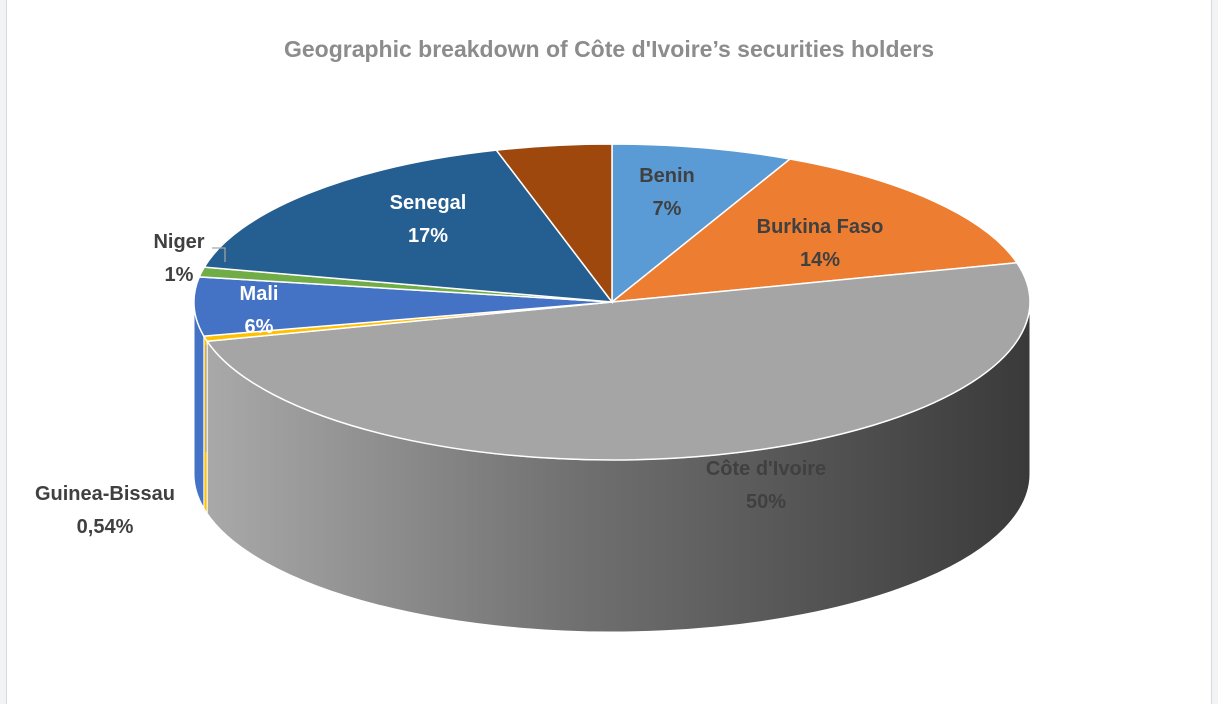  What do you see at coordinates (667, 209) in the screenshot?
I see `slice-value-benin: 7%` at bounding box center [667, 209].